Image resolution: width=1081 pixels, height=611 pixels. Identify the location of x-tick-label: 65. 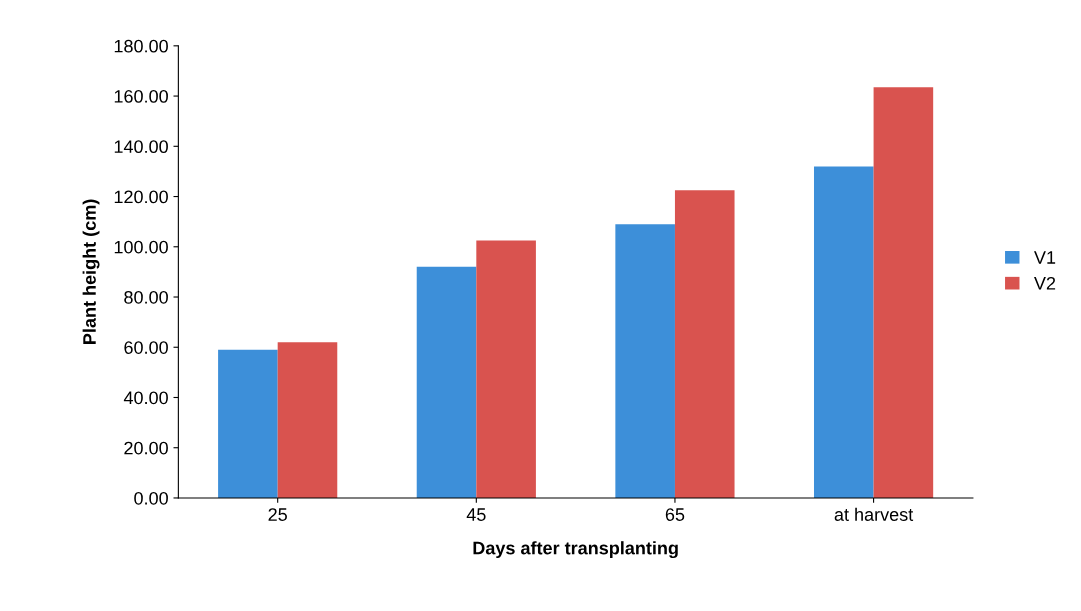
(675, 514).